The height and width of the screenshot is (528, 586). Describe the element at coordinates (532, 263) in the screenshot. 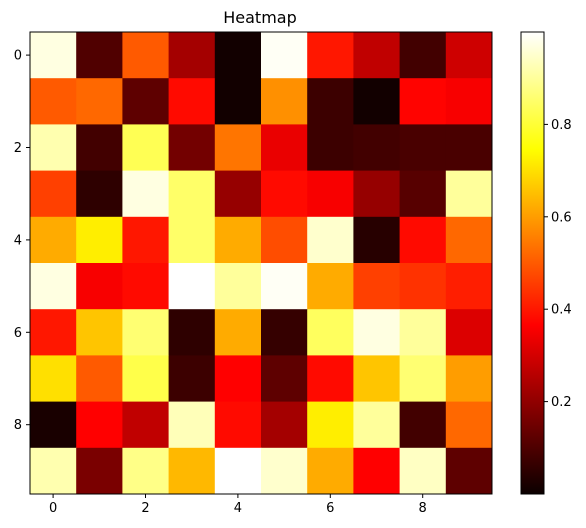

I see `colorbar` at that location.